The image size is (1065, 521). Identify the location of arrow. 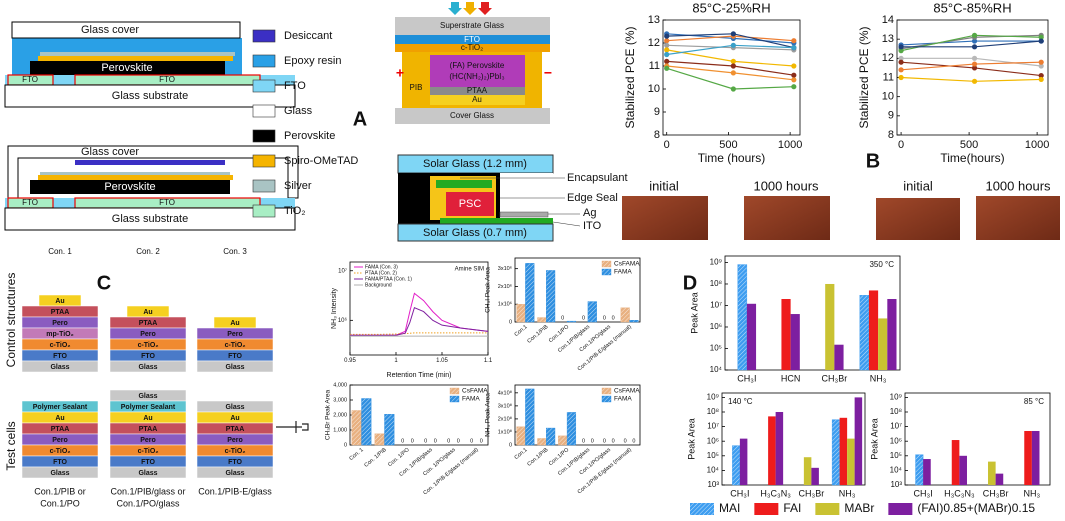
(485, 8).